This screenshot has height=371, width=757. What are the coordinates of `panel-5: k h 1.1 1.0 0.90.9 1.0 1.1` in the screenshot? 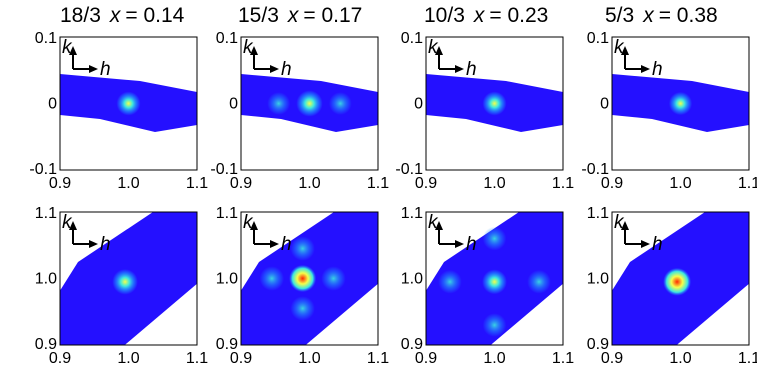 It's located at (121, 286).